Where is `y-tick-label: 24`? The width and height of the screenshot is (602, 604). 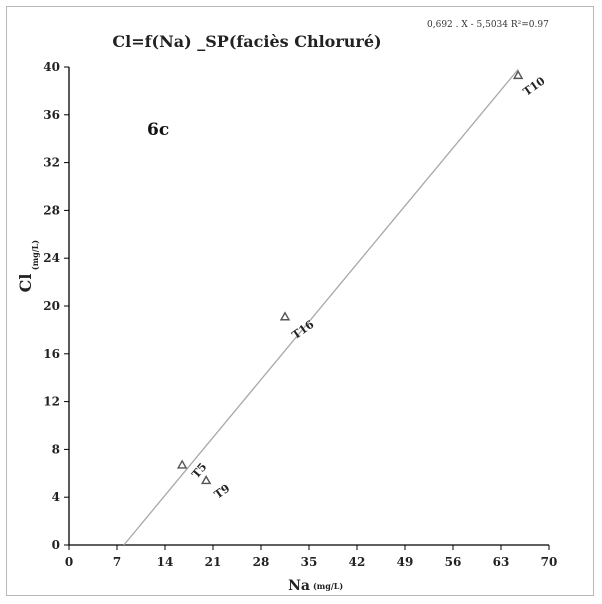 y-tick-label: 24 is located at coordinates (51, 258).